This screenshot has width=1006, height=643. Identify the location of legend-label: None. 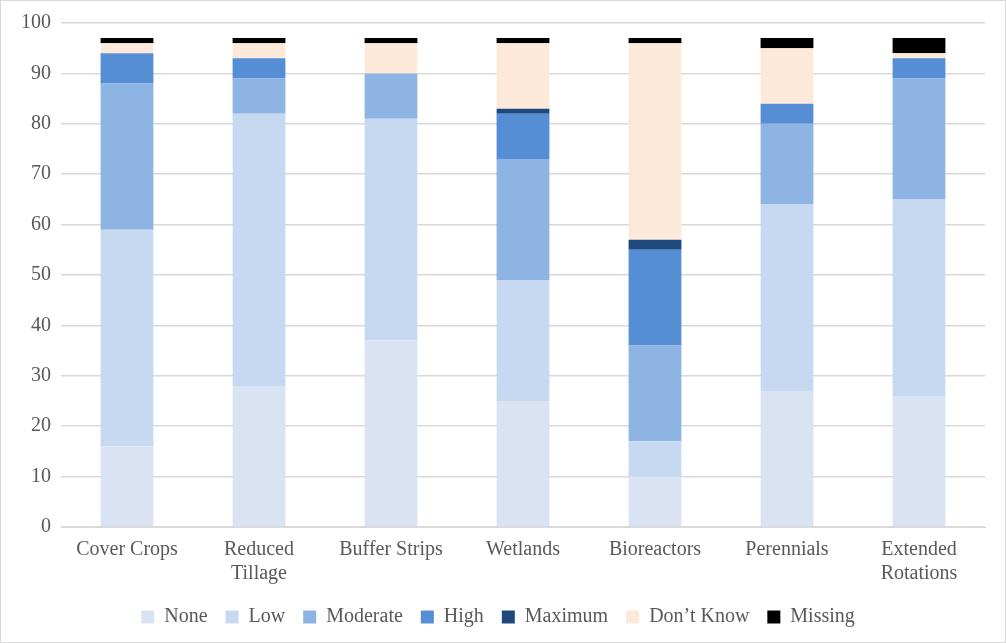
(186, 615).